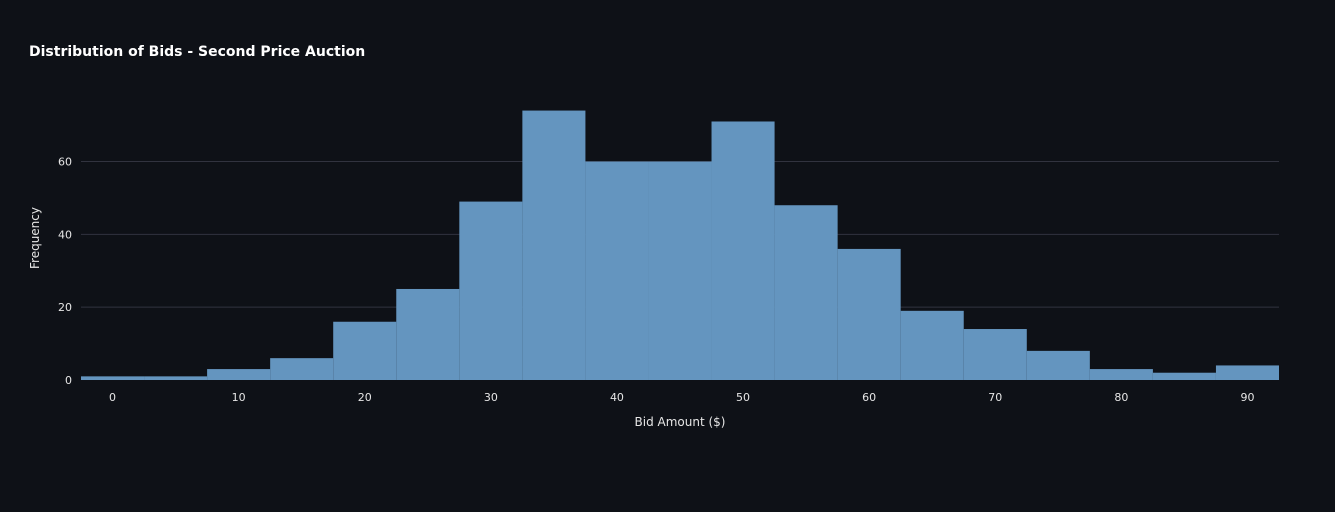 Image resolution: width=1335 pixels, height=512 pixels. Describe the element at coordinates (112, 397) in the screenshot. I see `x-tick-label: 0` at that location.